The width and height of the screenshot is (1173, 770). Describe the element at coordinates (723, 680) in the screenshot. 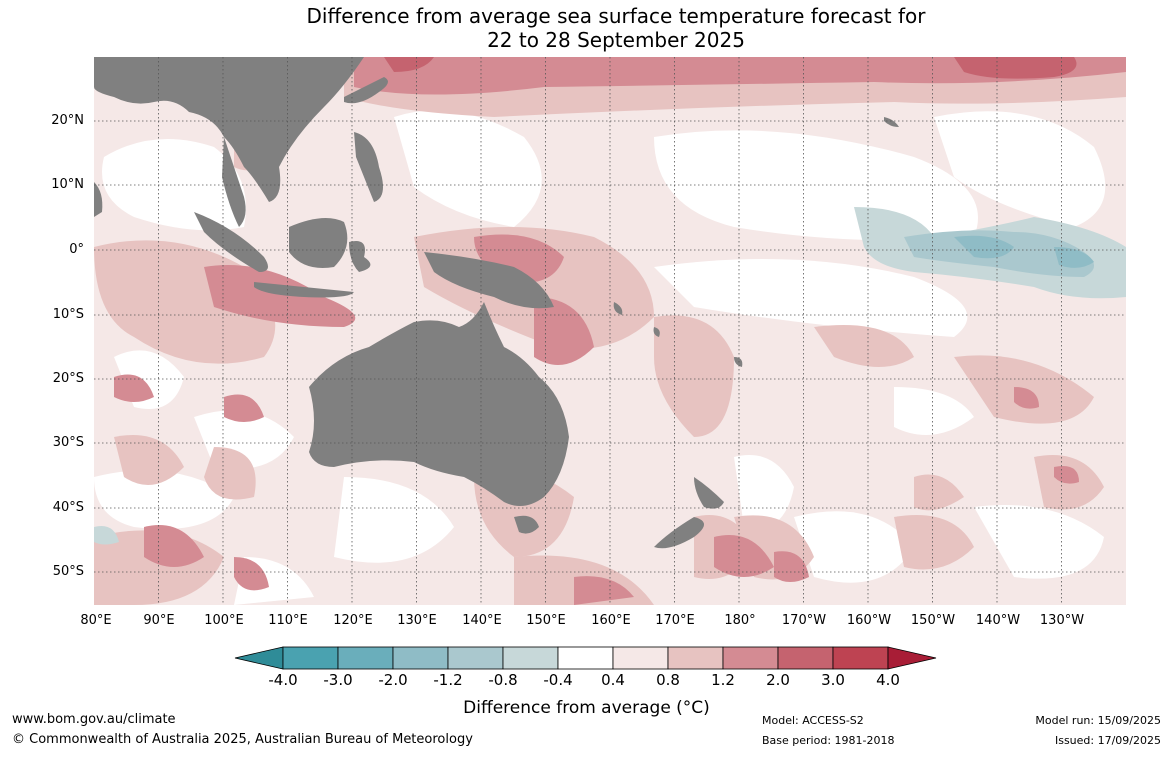

I see `colorbar-tick-label: 1.2` at that location.